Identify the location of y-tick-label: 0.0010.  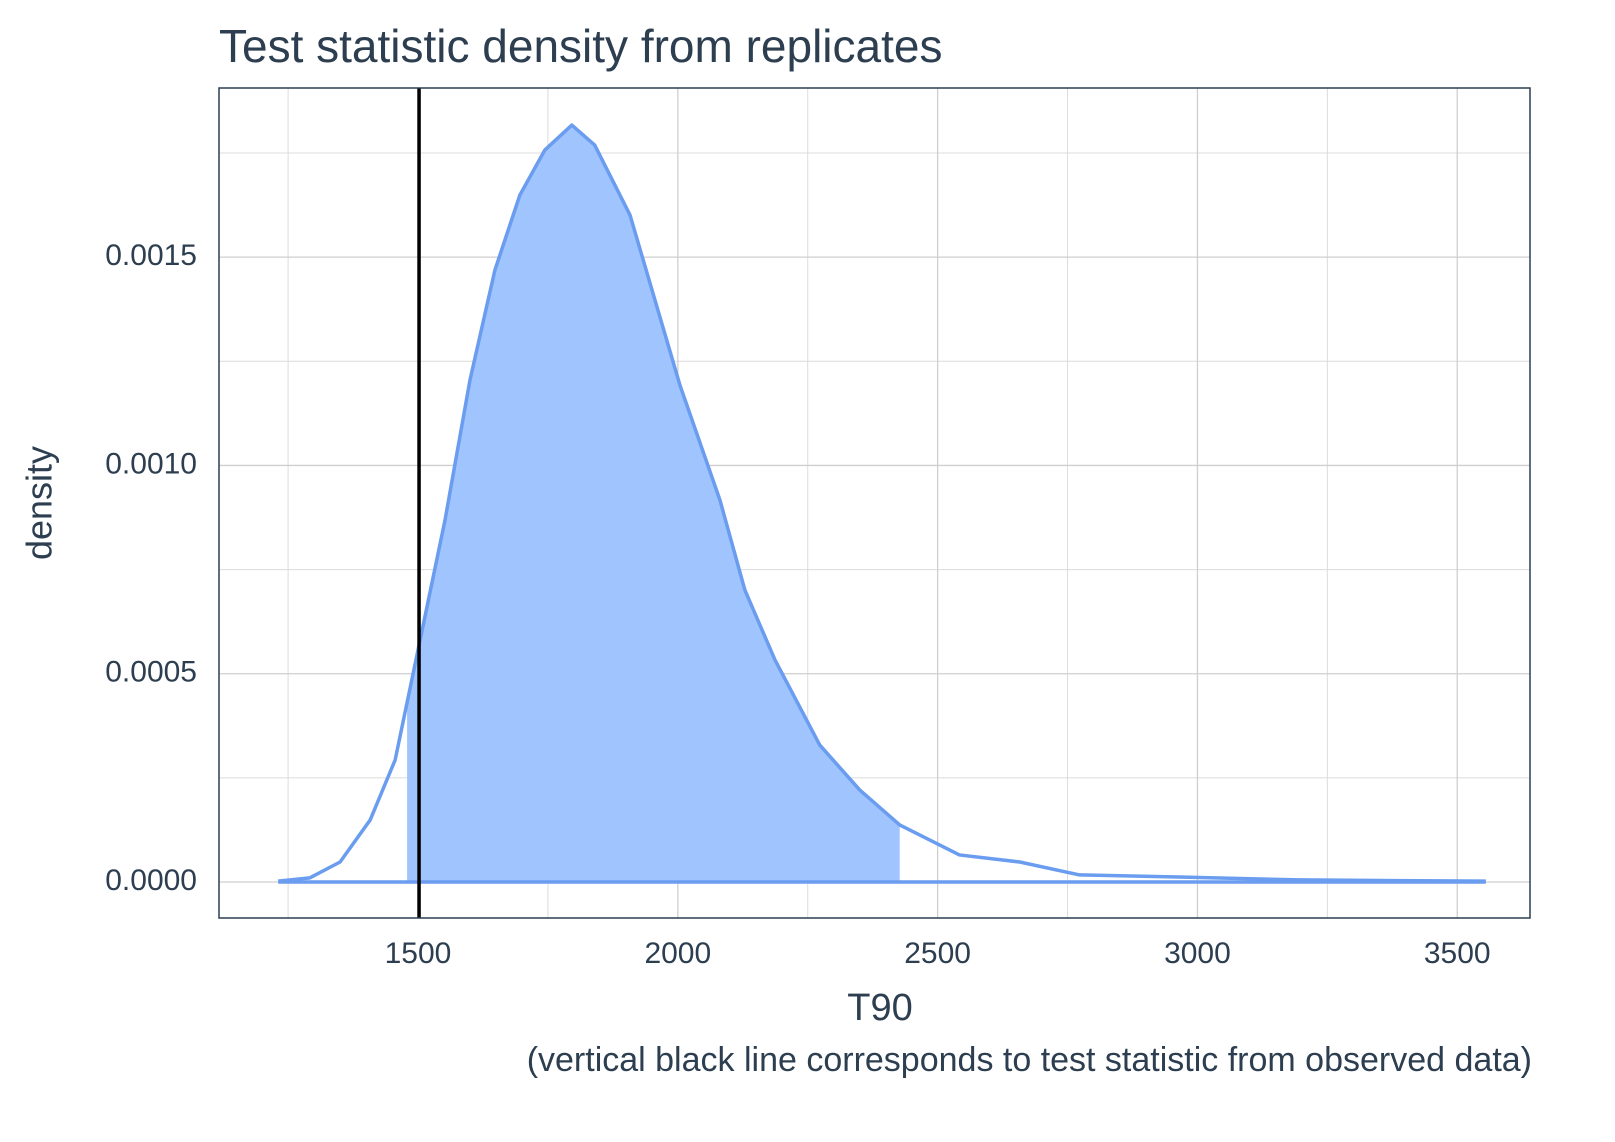
(151, 463).